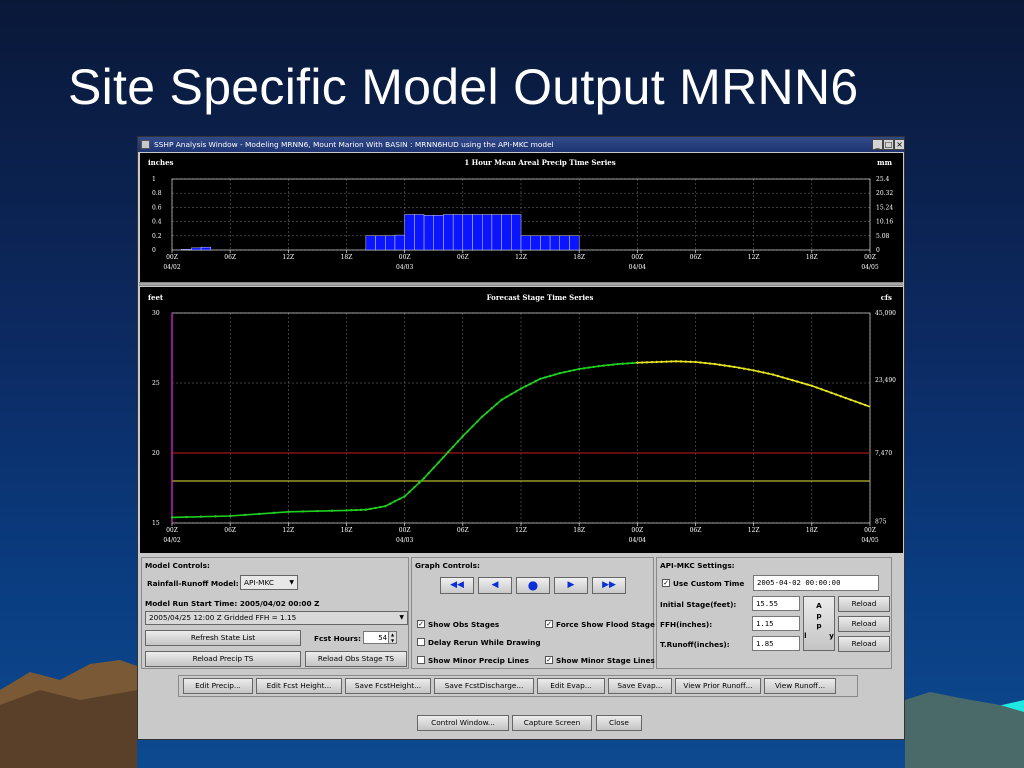 Image resolution: width=1024 pixels, height=768 pixels. What do you see at coordinates (154, 179) in the screenshot?
I see `precip-y-tick-left: 1` at bounding box center [154, 179].